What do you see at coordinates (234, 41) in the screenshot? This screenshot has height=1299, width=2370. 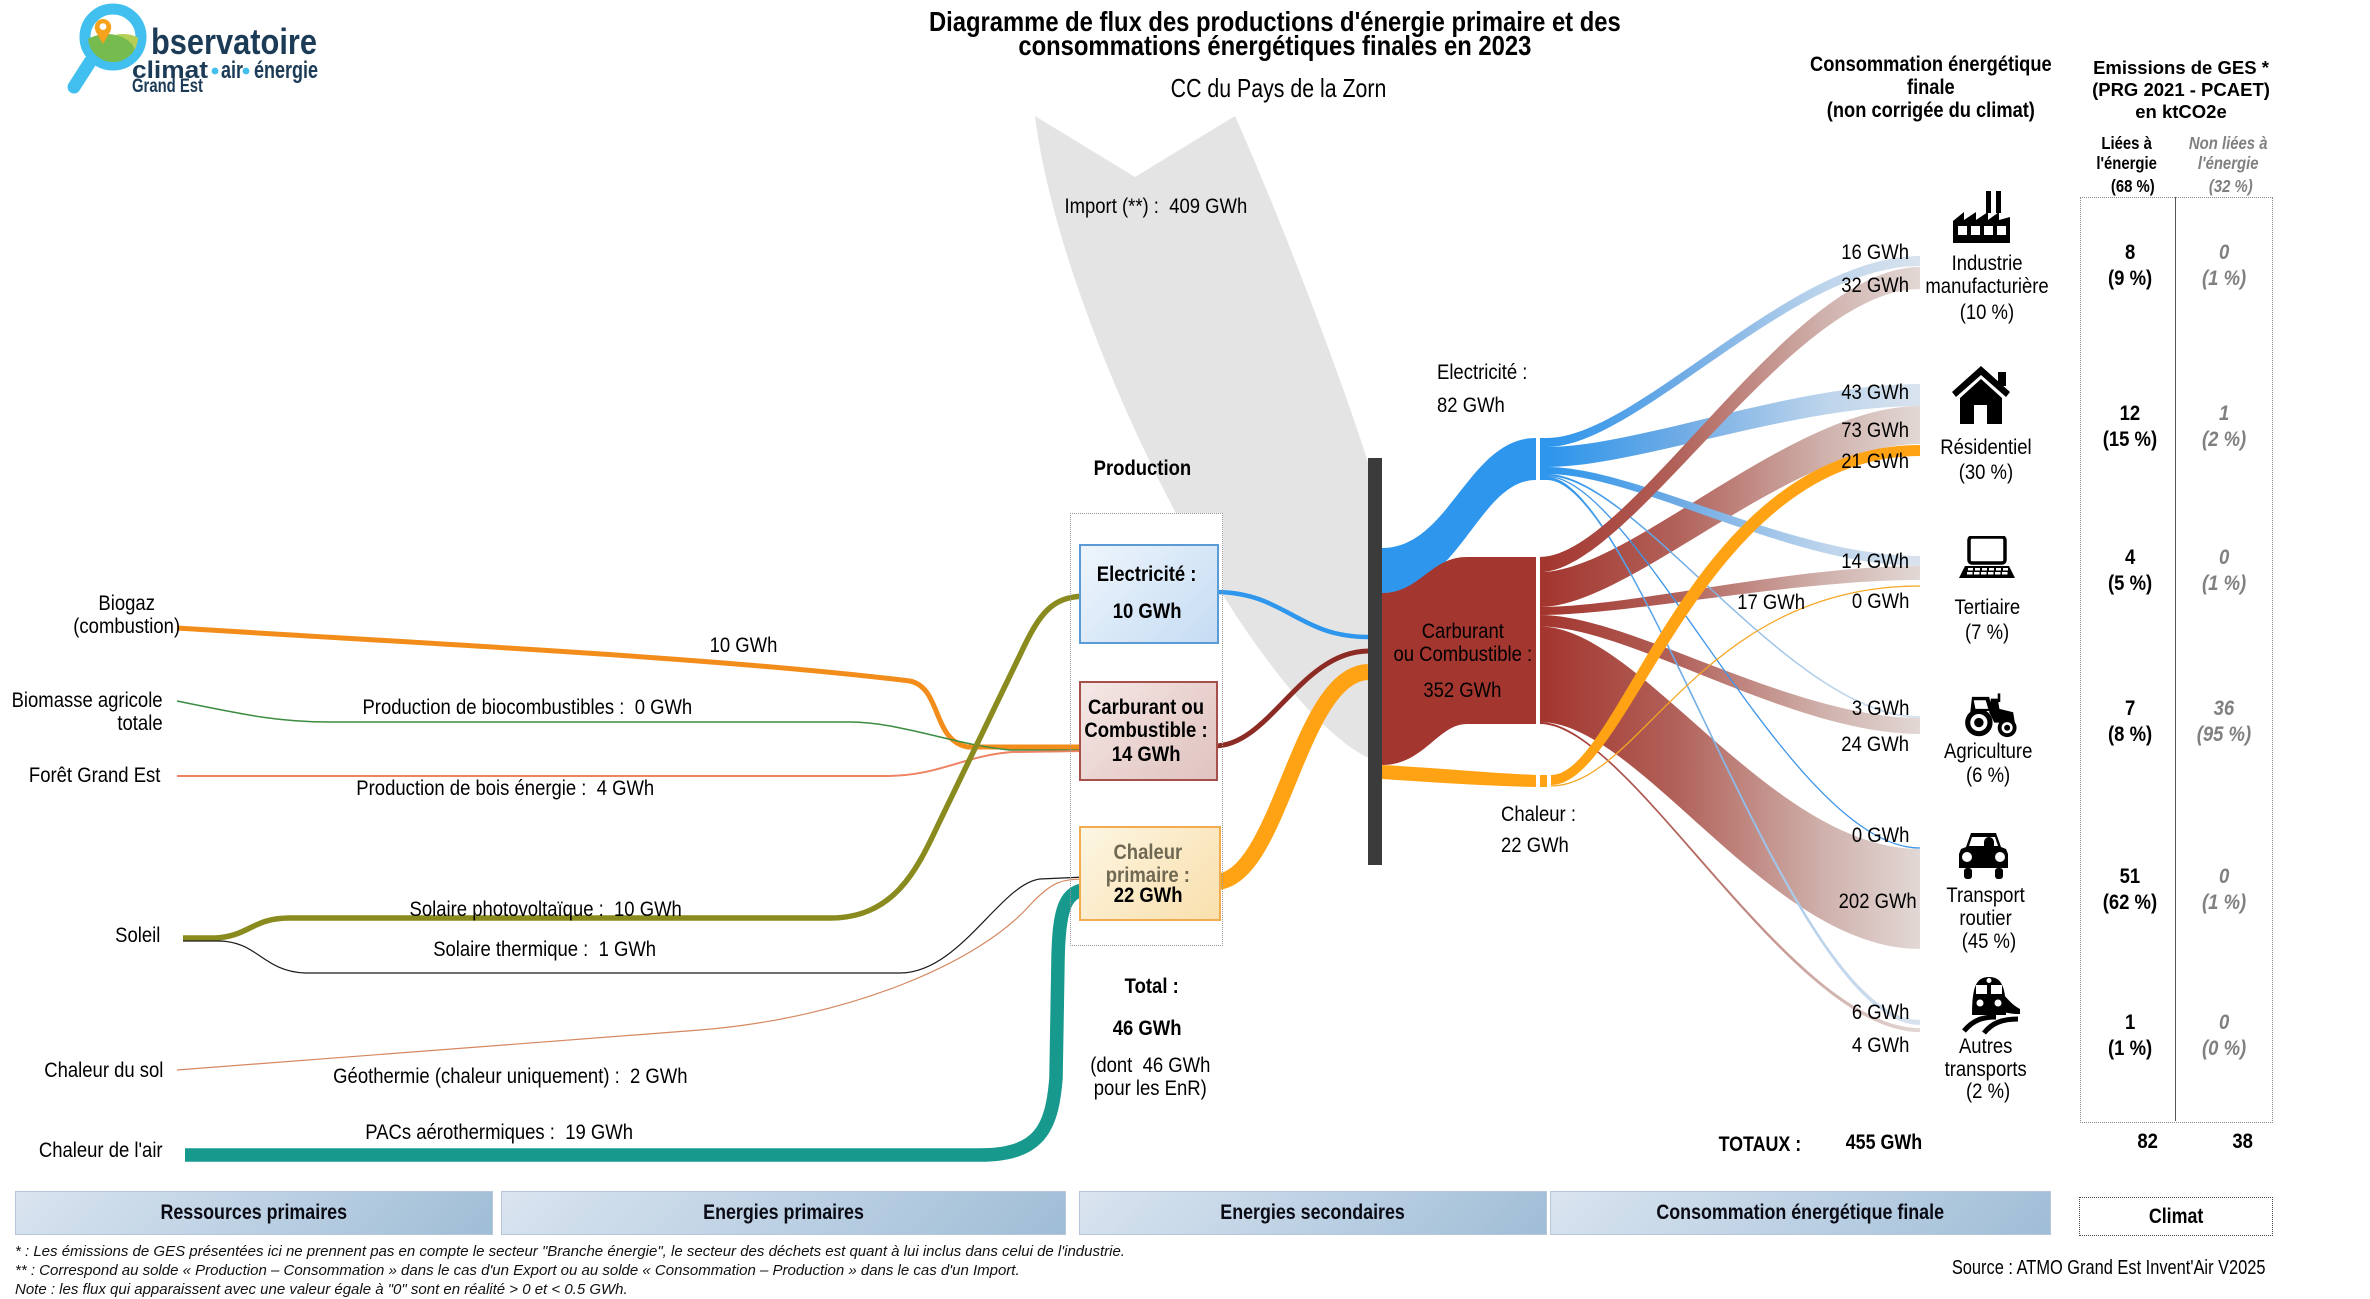 I see `svg-text: bservatoire` at bounding box center [234, 41].